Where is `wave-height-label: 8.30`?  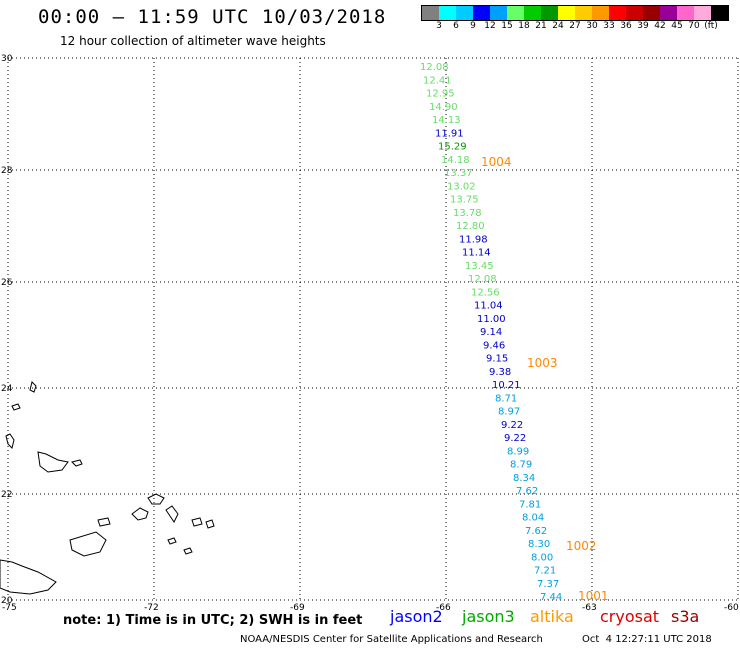 wave-height-label: 8.30 is located at coordinates (539, 544).